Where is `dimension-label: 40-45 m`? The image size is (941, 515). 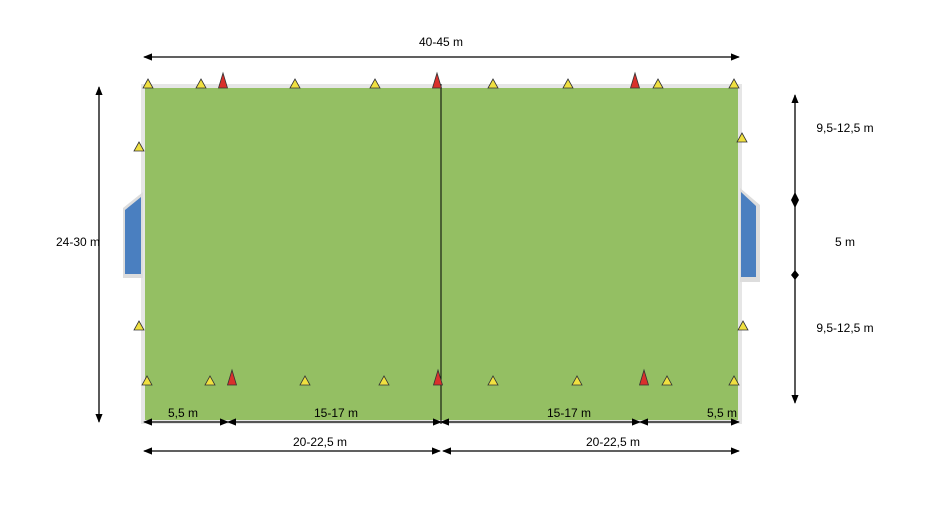
dimension-label: 40-45 m is located at coordinates (441, 42).